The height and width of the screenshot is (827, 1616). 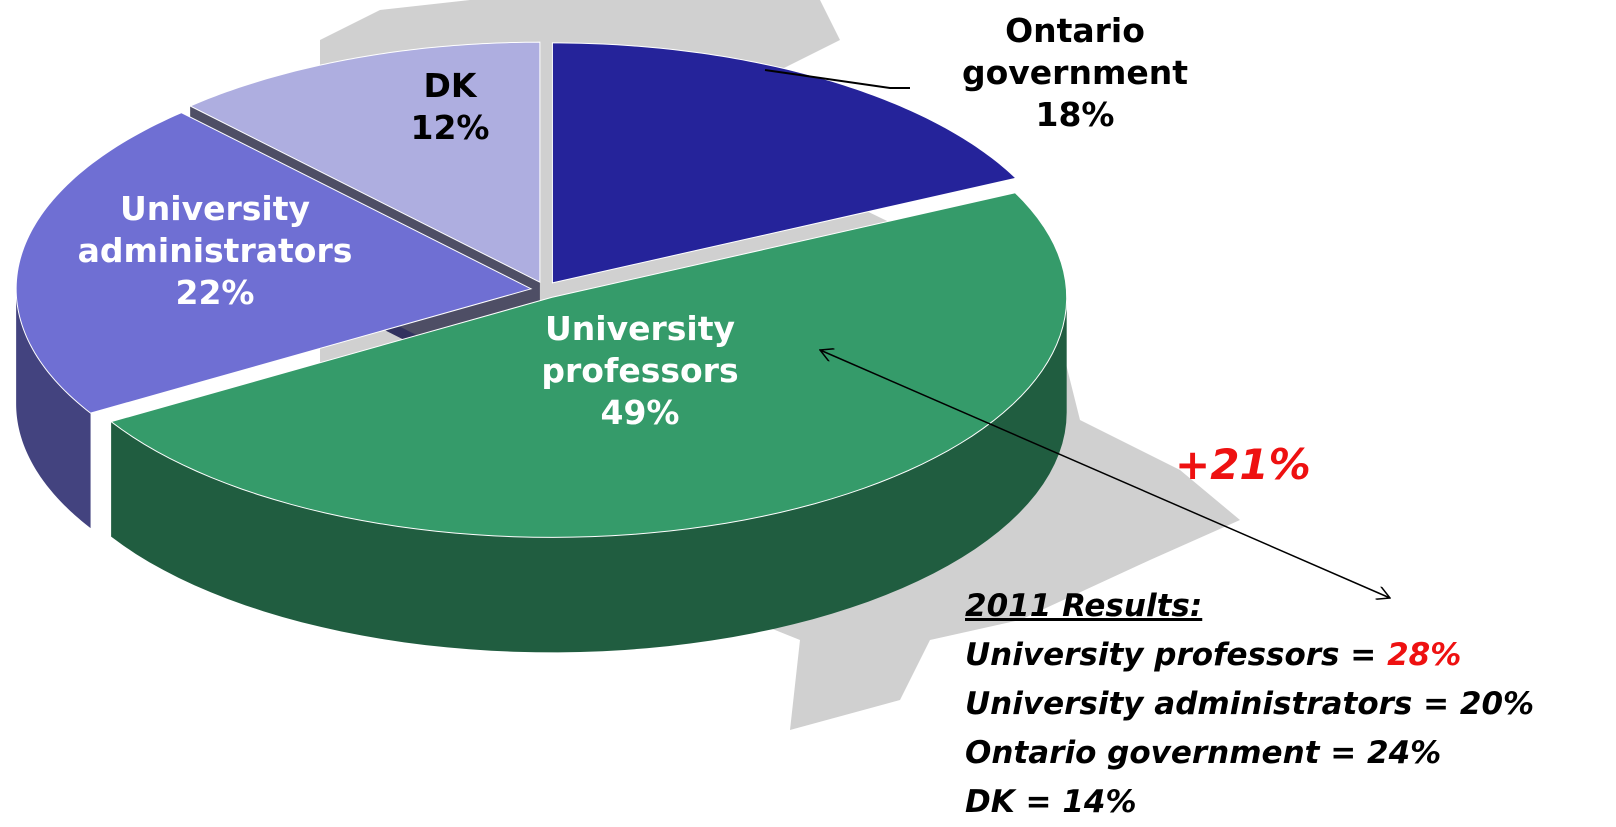 What do you see at coordinates (1014, 802) in the screenshot?
I see `result-label: DK =` at bounding box center [1014, 802].